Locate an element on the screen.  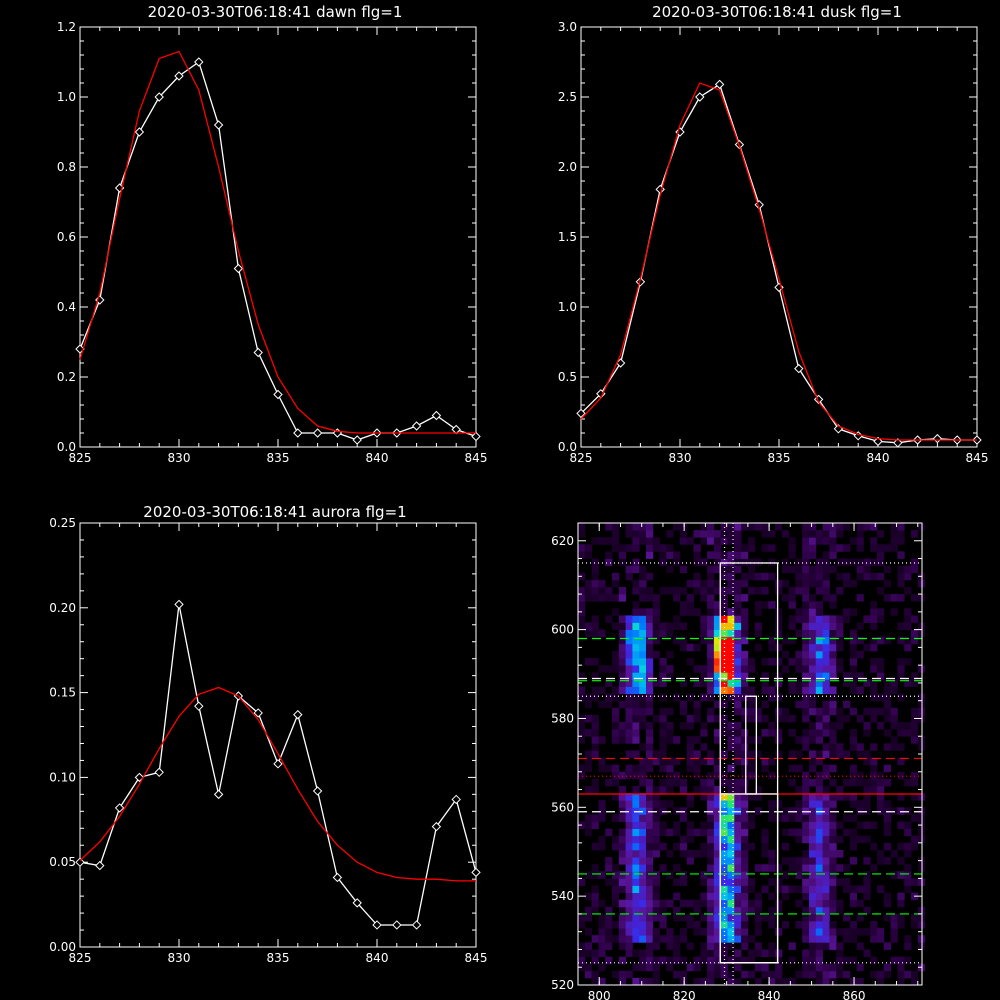
dusk-y-tick-label: 3.0 is located at coordinates (567, 27).